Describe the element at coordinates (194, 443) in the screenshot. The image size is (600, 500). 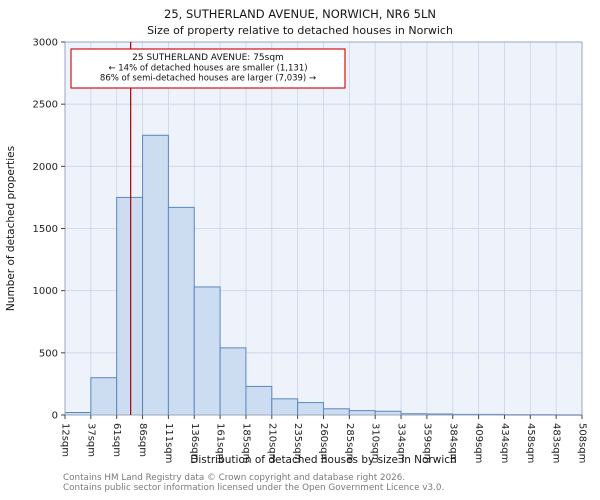
I see `x-tick-label: 136sqm` at that location.